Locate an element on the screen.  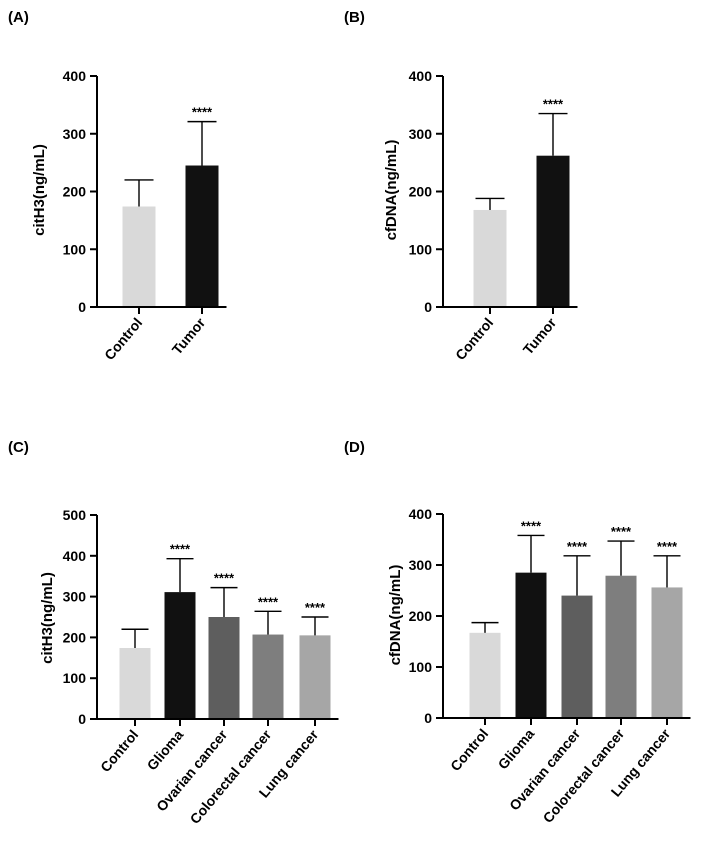
panel-label: (D) is located at coordinates (354, 447).